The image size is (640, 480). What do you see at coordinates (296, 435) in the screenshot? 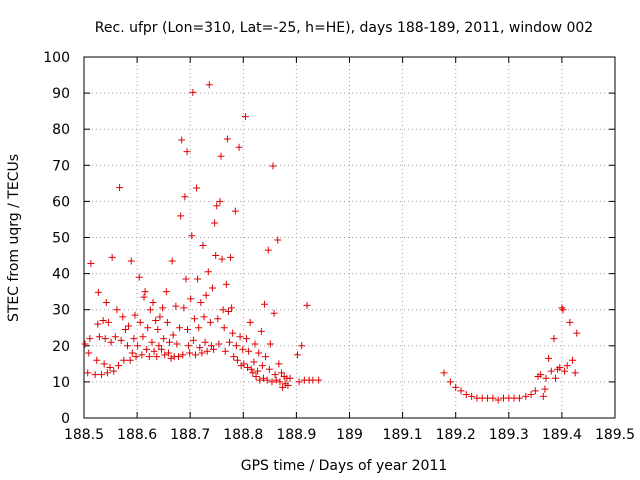
I see `x-tick-label: 188.9` at bounding box center [296, 435].